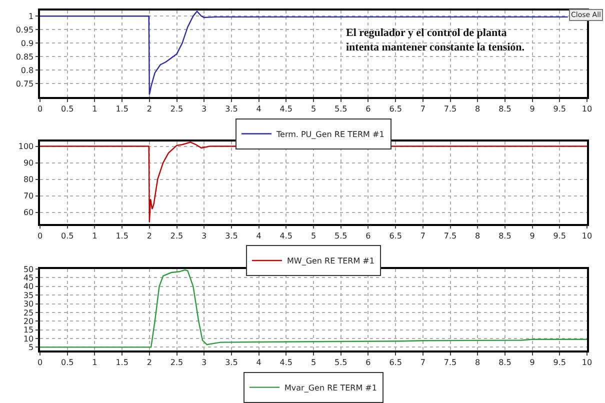 The height and width of the screenshot is (403, 605). I want to click on y-tick-label: 35, so click(28, 295).